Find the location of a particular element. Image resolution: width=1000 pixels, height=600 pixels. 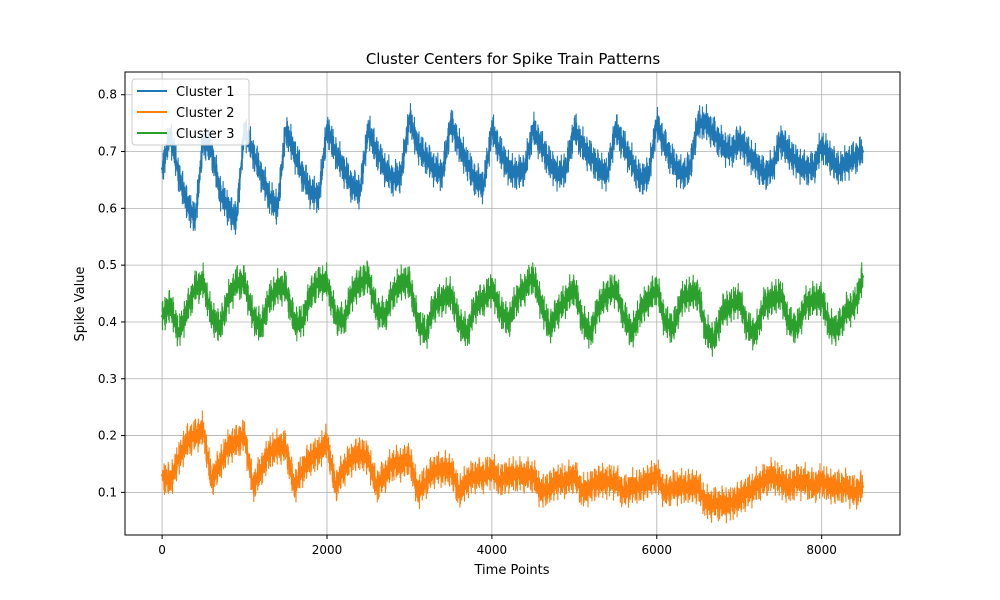

legend: Cluster 1 Cluster 2 Cluster 3 is located at coordinates (190, 112).